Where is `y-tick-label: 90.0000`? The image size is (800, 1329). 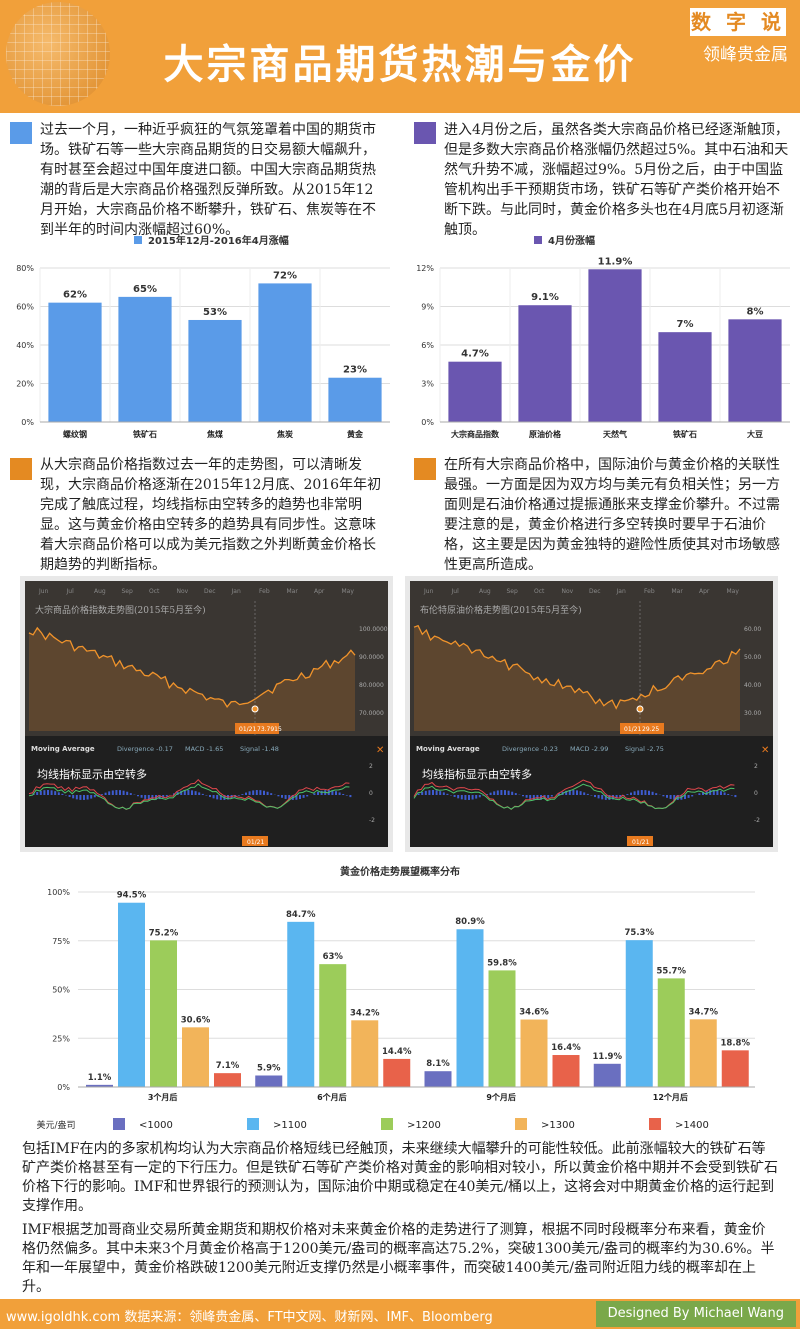 y-tick-label: 90.0000 is located at coordinates (371, 657).